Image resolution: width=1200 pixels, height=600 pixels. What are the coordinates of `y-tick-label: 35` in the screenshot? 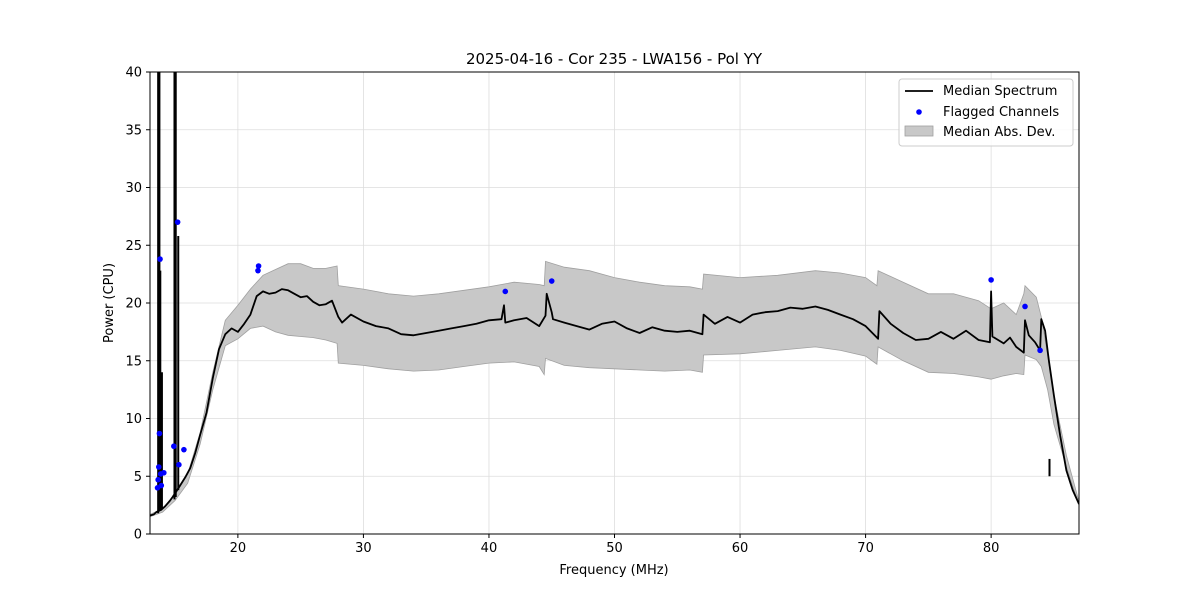 It's located at (133, 130).